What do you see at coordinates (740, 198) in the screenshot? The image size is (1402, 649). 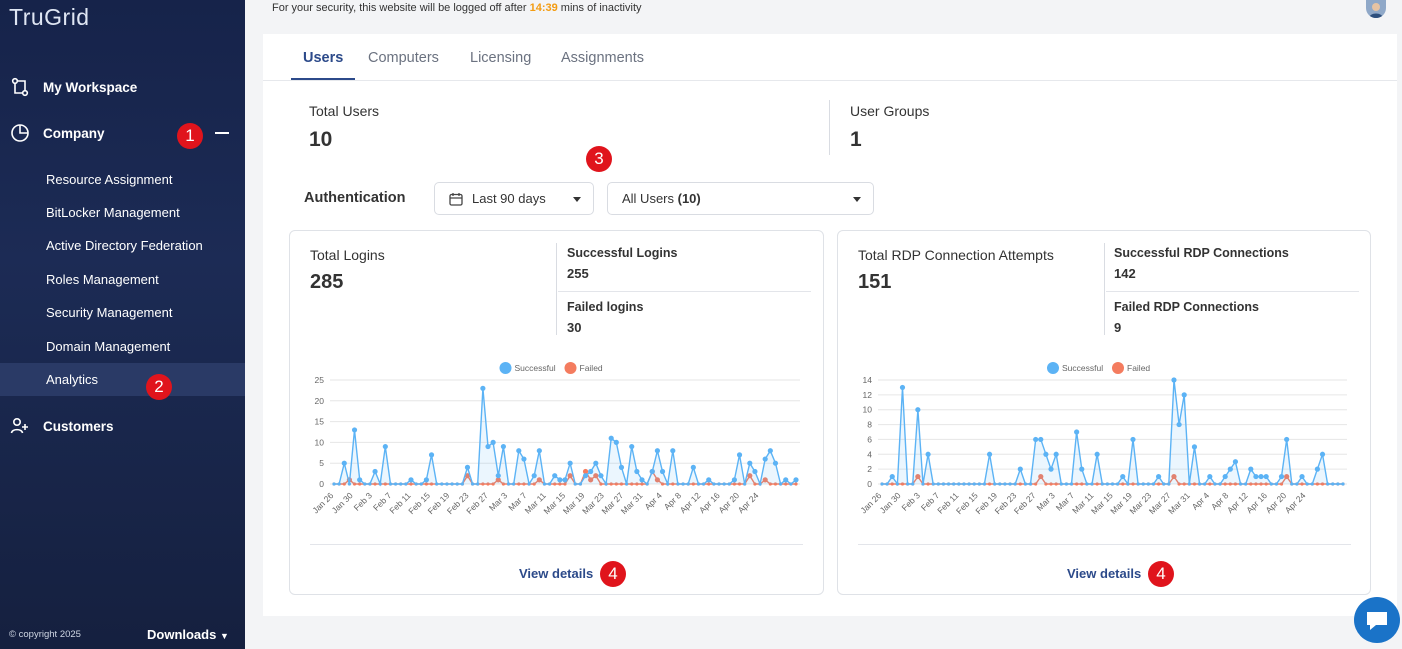 I see `user-filter-select: All Users (10)` at bounding box center [740, 198].